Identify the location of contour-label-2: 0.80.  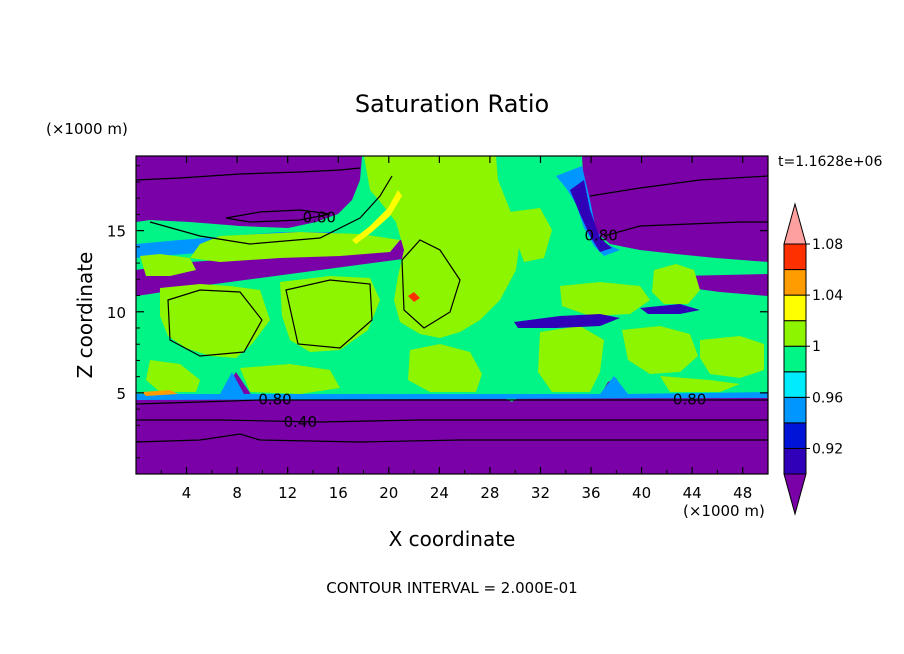
(274, 399).